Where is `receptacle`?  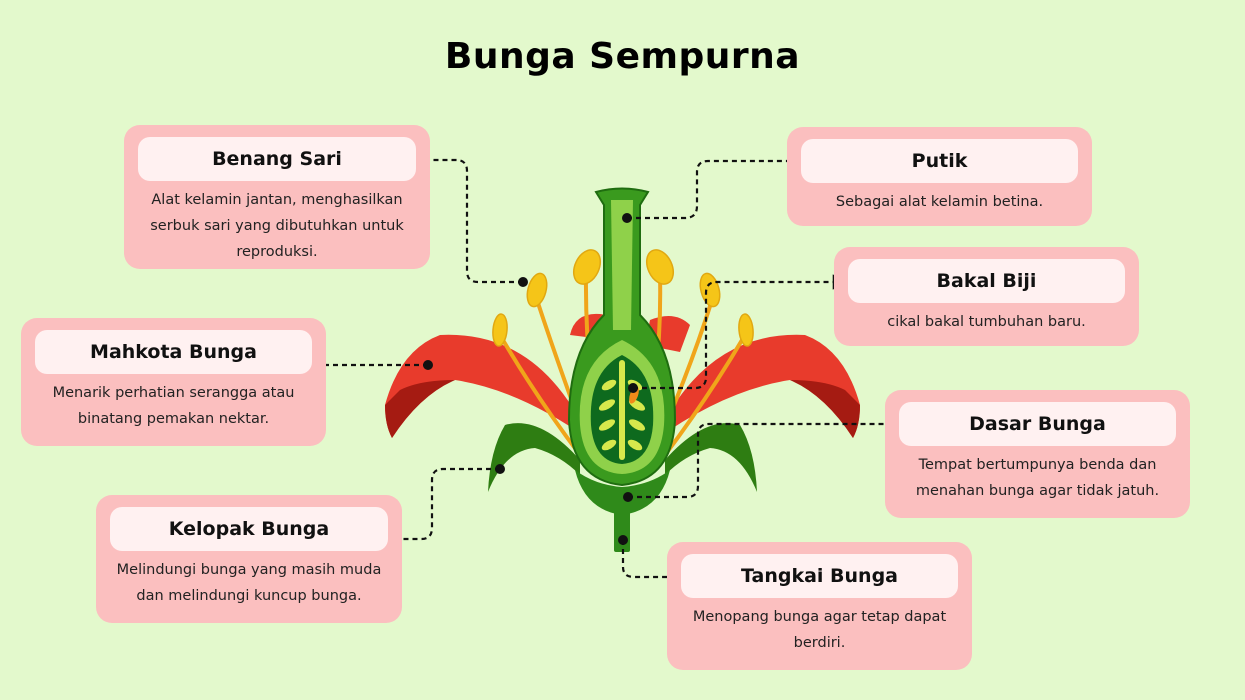
receptacle is located at coordinates (622, 492).